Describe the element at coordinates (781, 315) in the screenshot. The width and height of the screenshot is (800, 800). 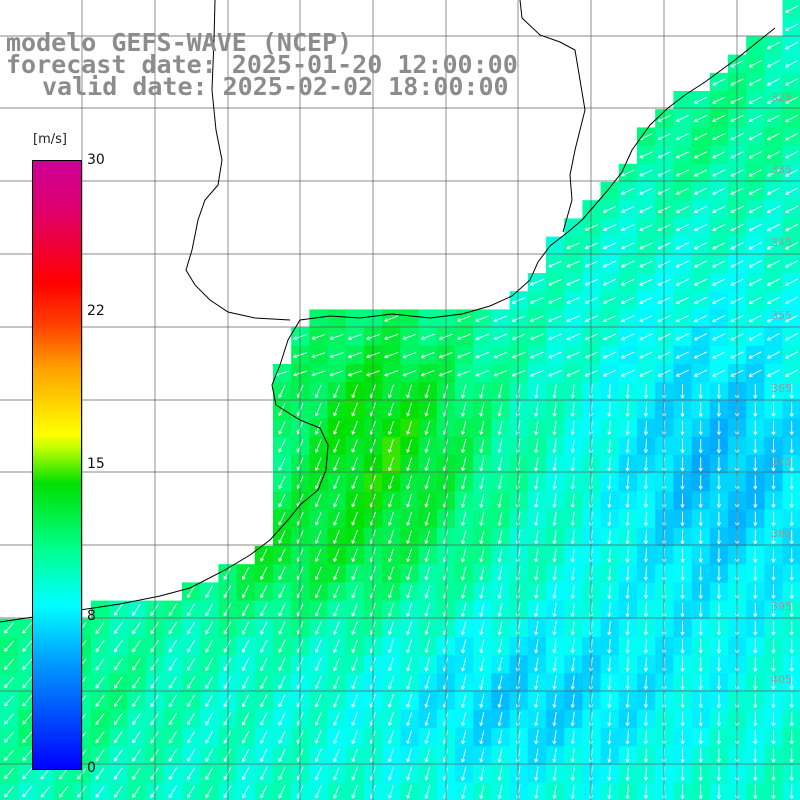
I see `lat-label: 355` at that location.